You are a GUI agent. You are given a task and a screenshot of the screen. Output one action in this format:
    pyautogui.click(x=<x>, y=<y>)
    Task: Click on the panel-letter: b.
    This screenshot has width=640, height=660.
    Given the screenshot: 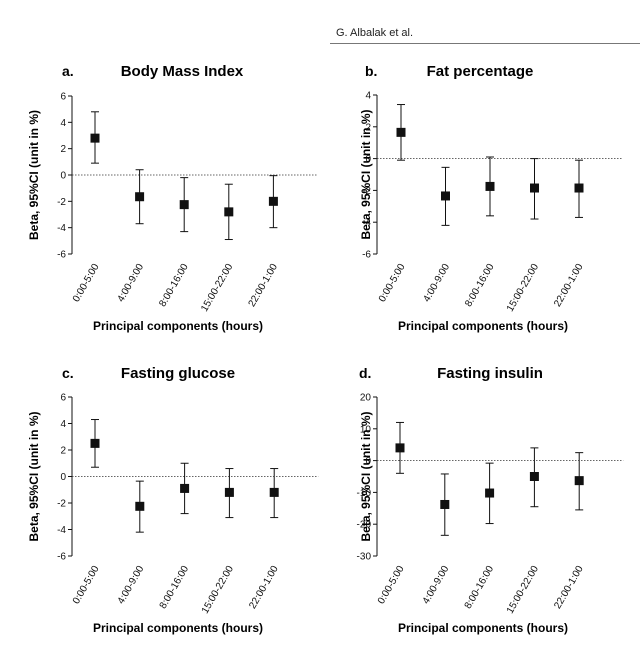 What is the action you would take?
    pyautogui.click(x=371, y=71)
    